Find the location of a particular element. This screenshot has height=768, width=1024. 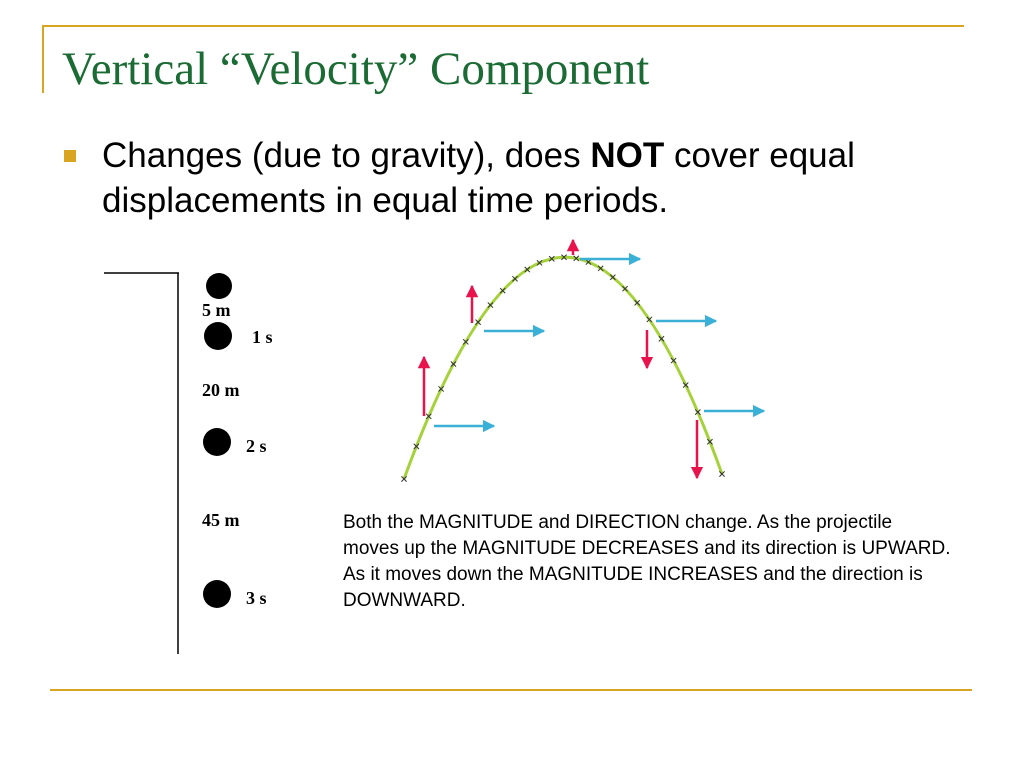

bullet-marker is located at coordinates (70, 156).